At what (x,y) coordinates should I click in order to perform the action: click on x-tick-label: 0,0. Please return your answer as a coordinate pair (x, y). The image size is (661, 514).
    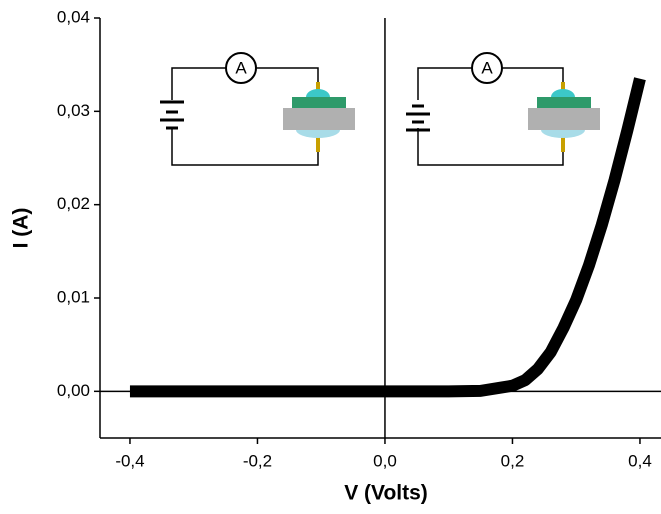
    Looking at the image, I should click on (385, 460).